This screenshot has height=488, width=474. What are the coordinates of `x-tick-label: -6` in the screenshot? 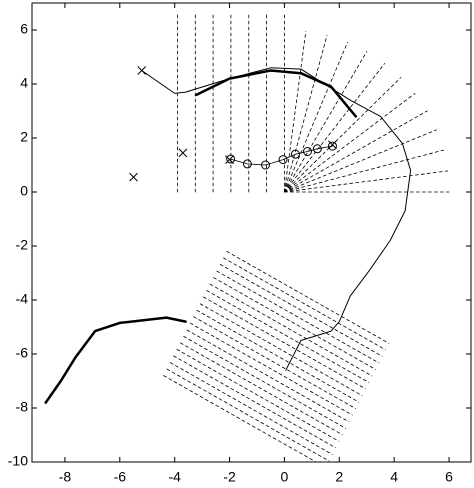 It's located at (120, 477).